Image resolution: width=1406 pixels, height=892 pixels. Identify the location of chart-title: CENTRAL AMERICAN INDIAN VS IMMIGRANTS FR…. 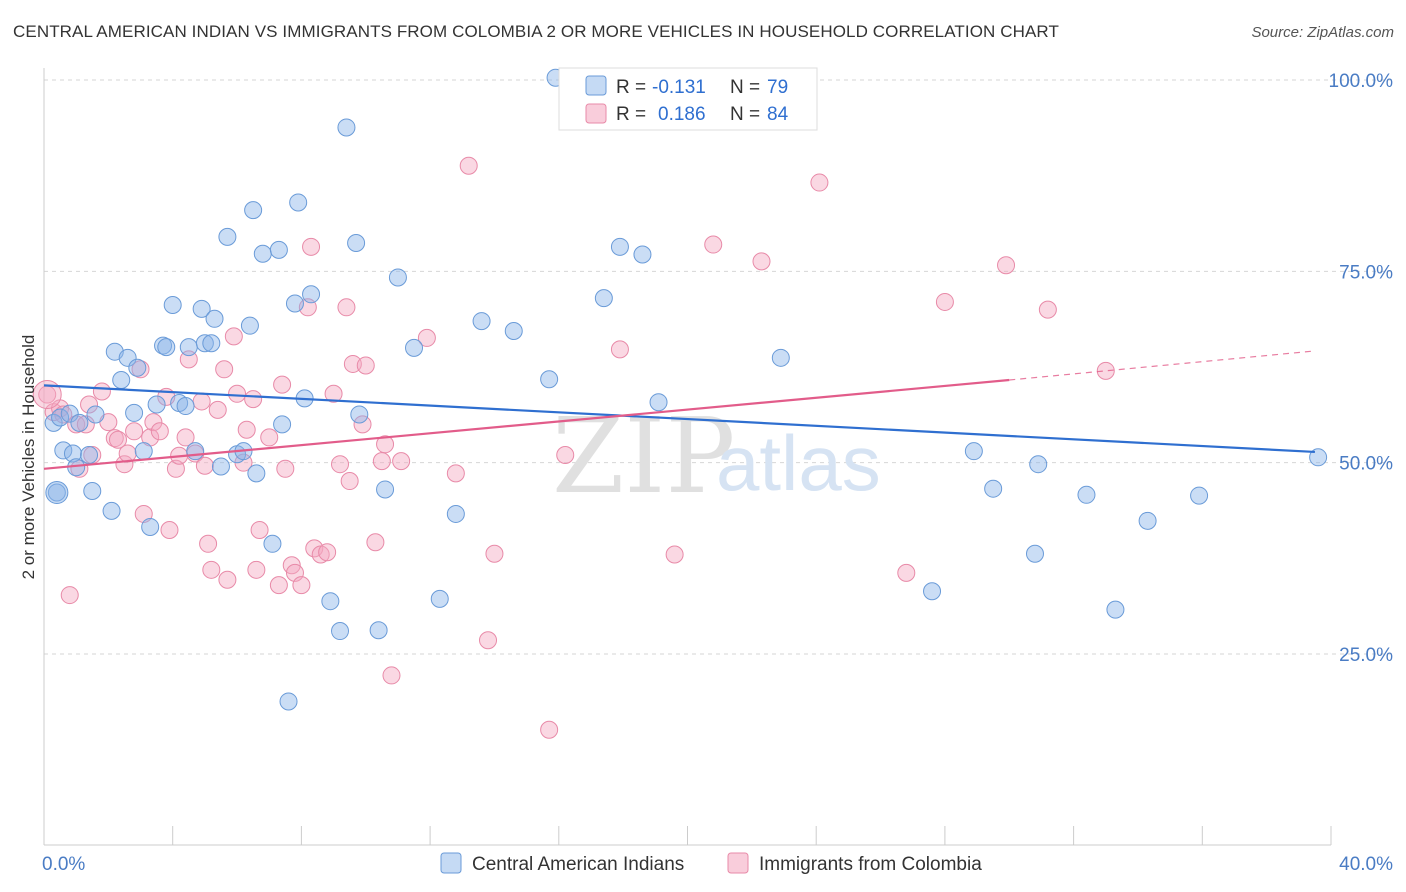
(536, 31).